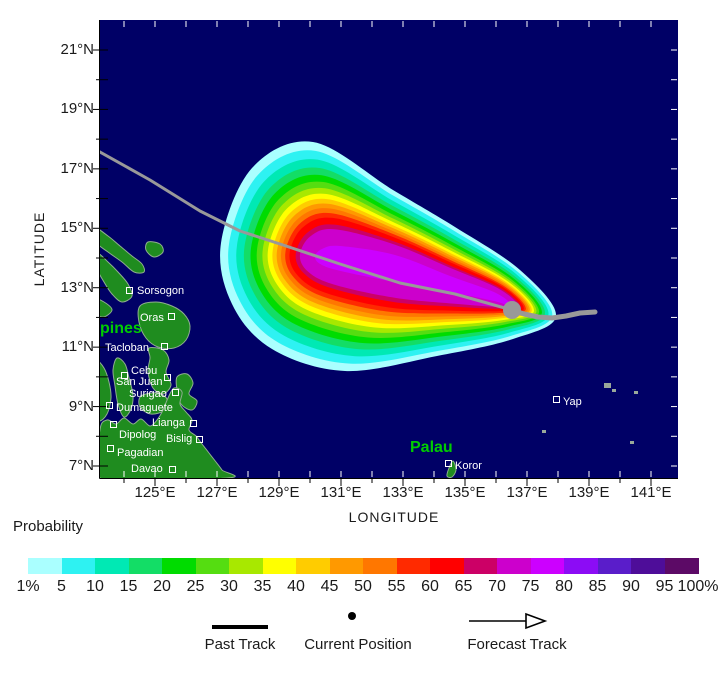  What do you see at coordinates (307, 231) in the screenshot?
I see `forecast-track-line` at bounding box center [307, 231].